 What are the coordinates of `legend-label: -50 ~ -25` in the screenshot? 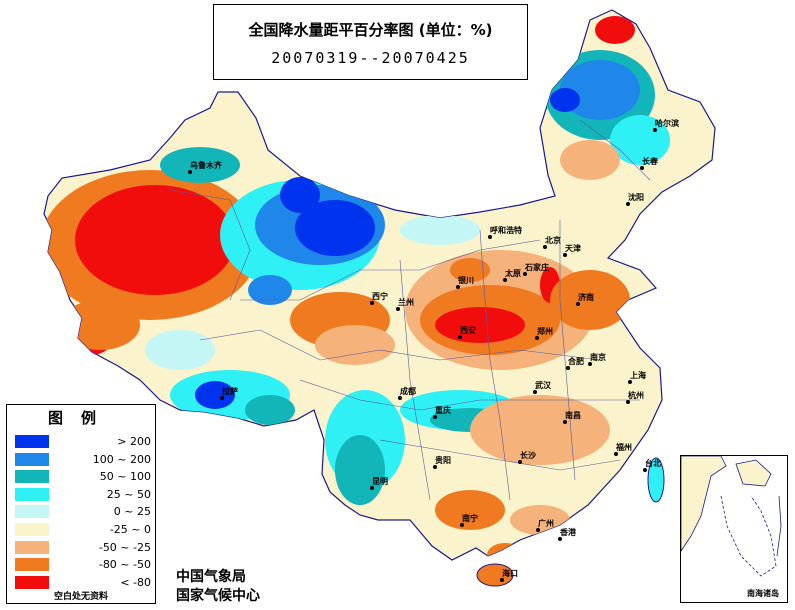 It's located at (124, 547).